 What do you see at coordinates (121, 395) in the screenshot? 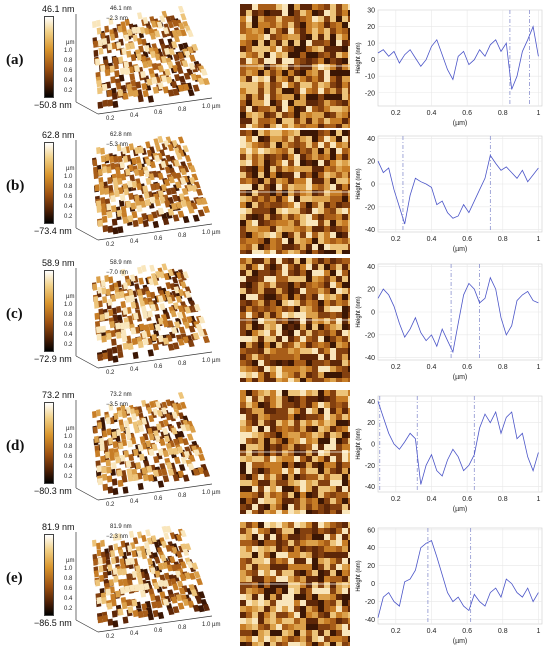
I see `surface-max-label: 73.2 nm` at bounding box center [121, 395].